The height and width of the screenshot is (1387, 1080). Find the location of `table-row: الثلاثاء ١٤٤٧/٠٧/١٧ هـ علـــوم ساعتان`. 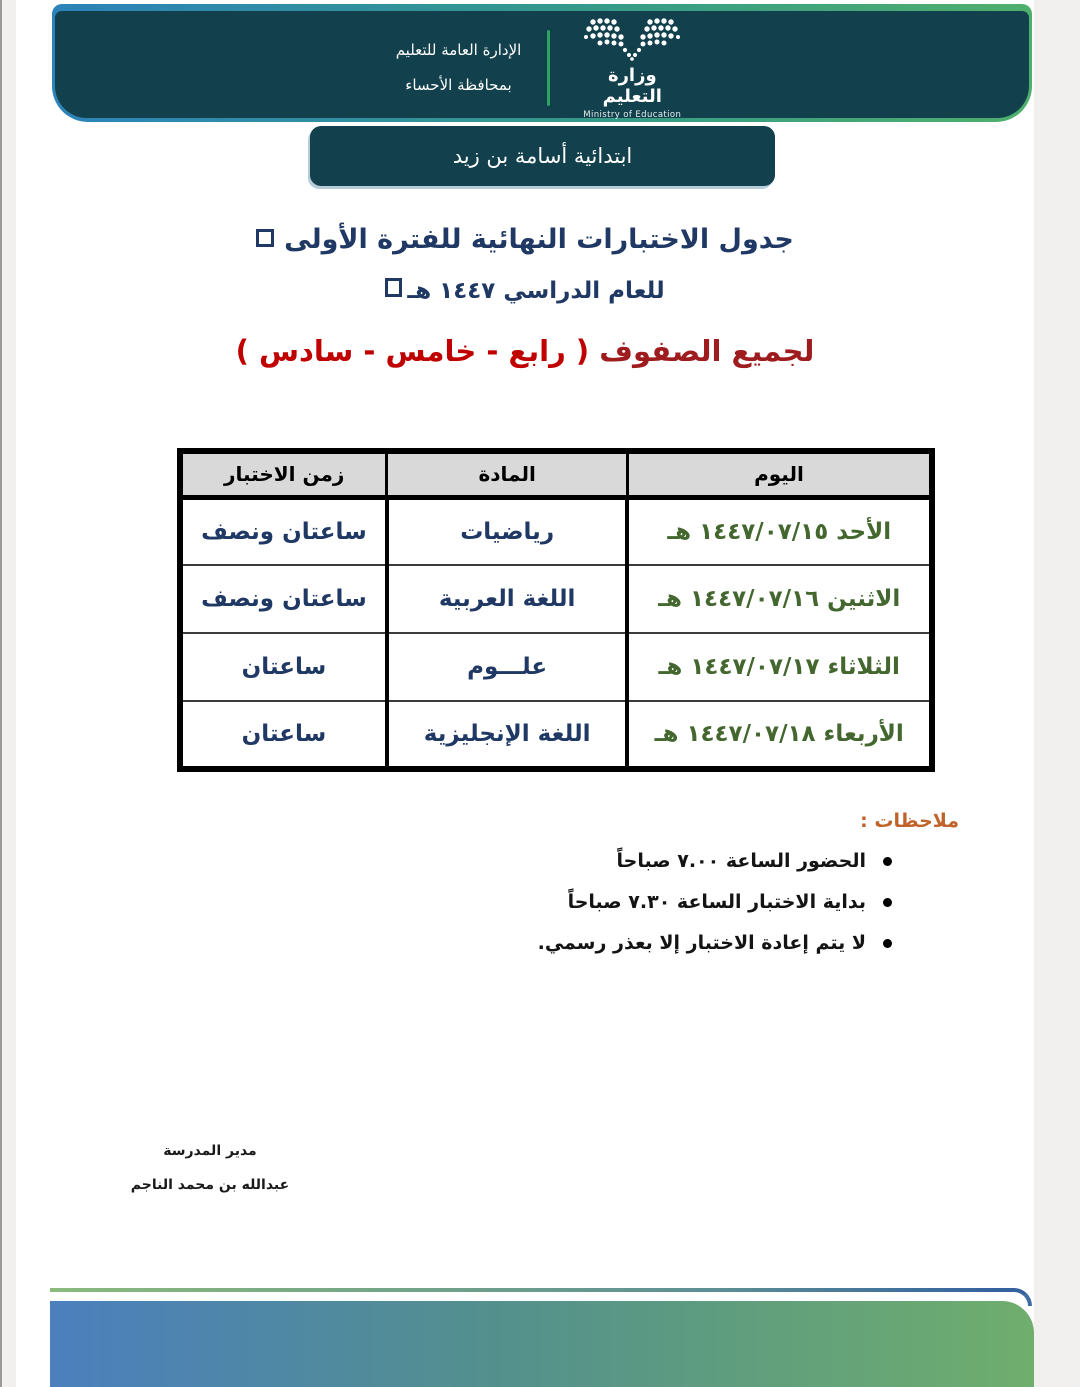

table-row: الثلاثاء ١٤٤٧/٠٧/١٧ هـ علـــوم ساعتان is located at coordinates (556, 667).